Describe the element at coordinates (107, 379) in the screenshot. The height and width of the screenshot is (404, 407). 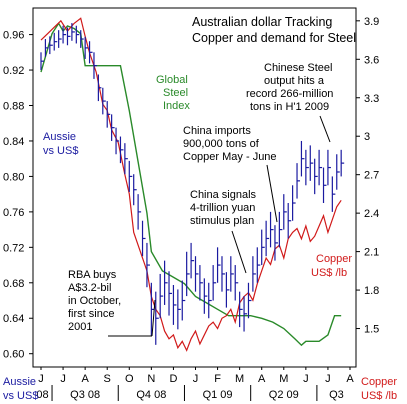
I see `month-label: S` at that location.